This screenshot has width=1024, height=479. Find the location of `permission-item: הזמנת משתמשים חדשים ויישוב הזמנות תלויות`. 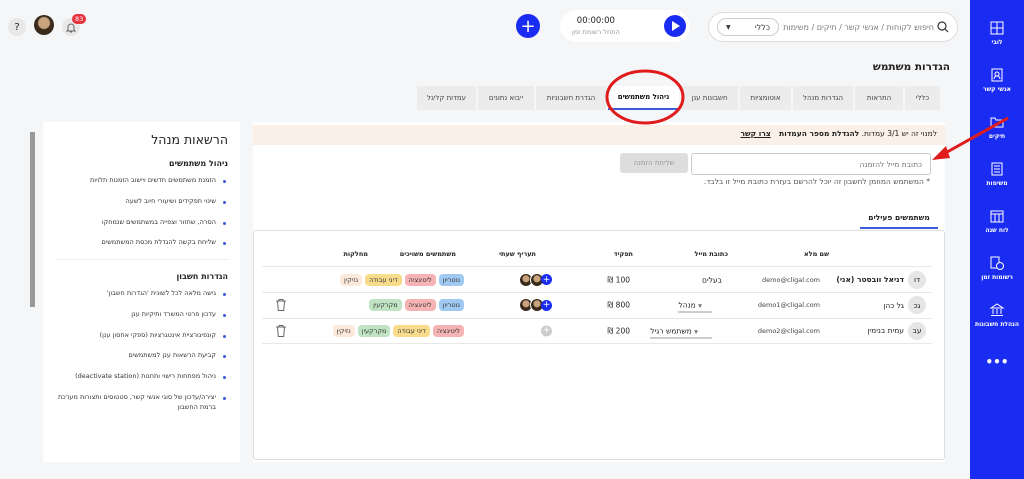

permission-item: הזמנת משתמשים חדשים ויישוב הזמנות תלויות is located at coordinates (141, 181).